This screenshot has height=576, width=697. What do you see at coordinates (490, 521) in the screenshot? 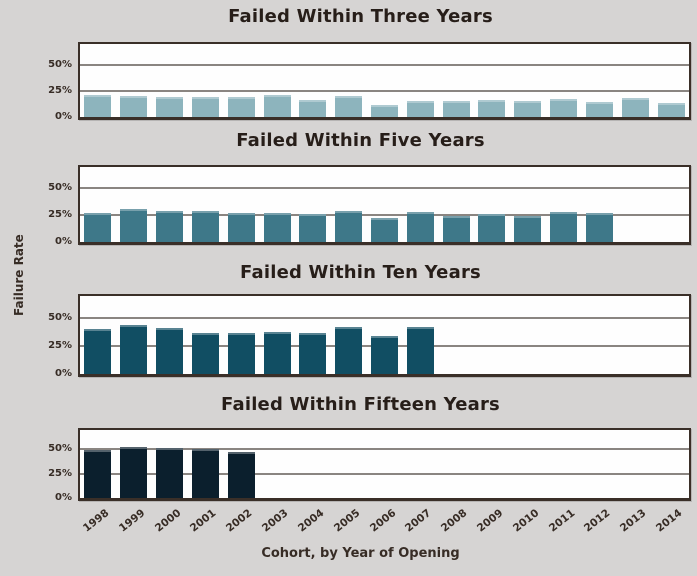
I see `x-tick-label-2009: 2009` at bounding box center [490, 521].